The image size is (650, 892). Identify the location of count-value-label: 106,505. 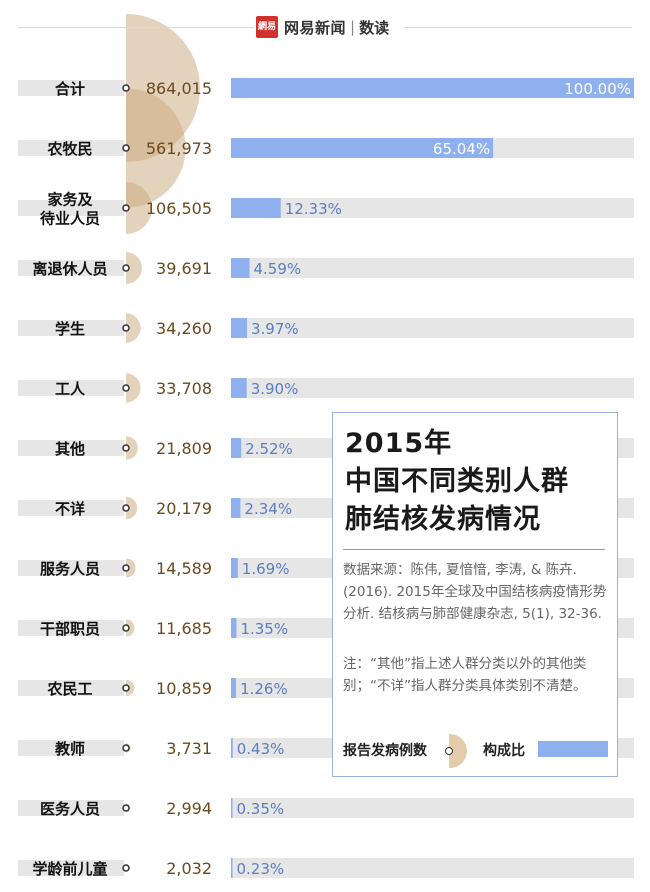
(179, 208).